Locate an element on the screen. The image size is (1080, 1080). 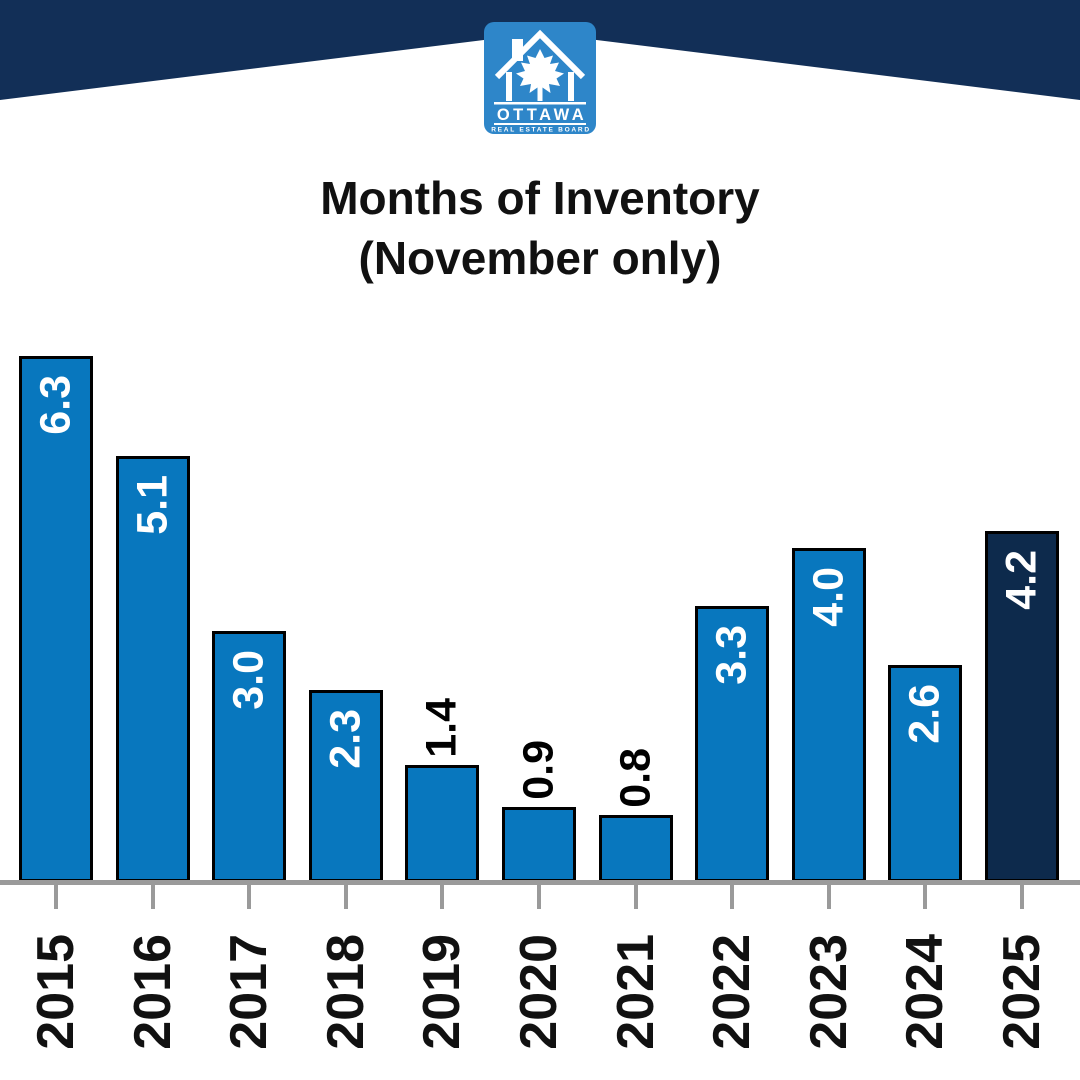
bar-2016: 5.1 is located at coordinates (153, 669).